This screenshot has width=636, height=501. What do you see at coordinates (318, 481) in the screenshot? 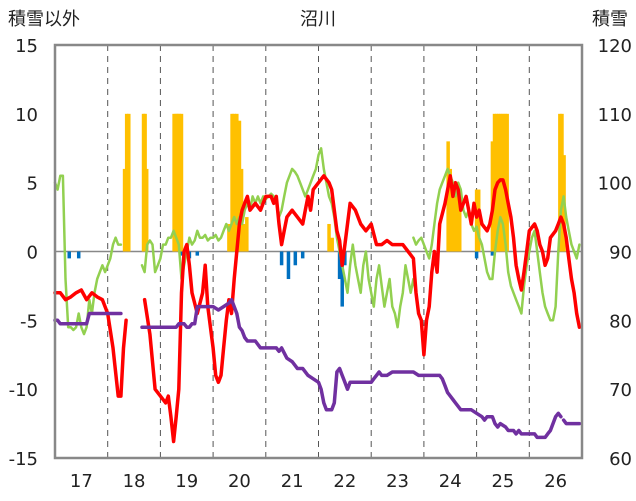
I see `x-tick-labels: 17 18 19 20 21 22 23 24 25 26` at bounding box center [318, 481].